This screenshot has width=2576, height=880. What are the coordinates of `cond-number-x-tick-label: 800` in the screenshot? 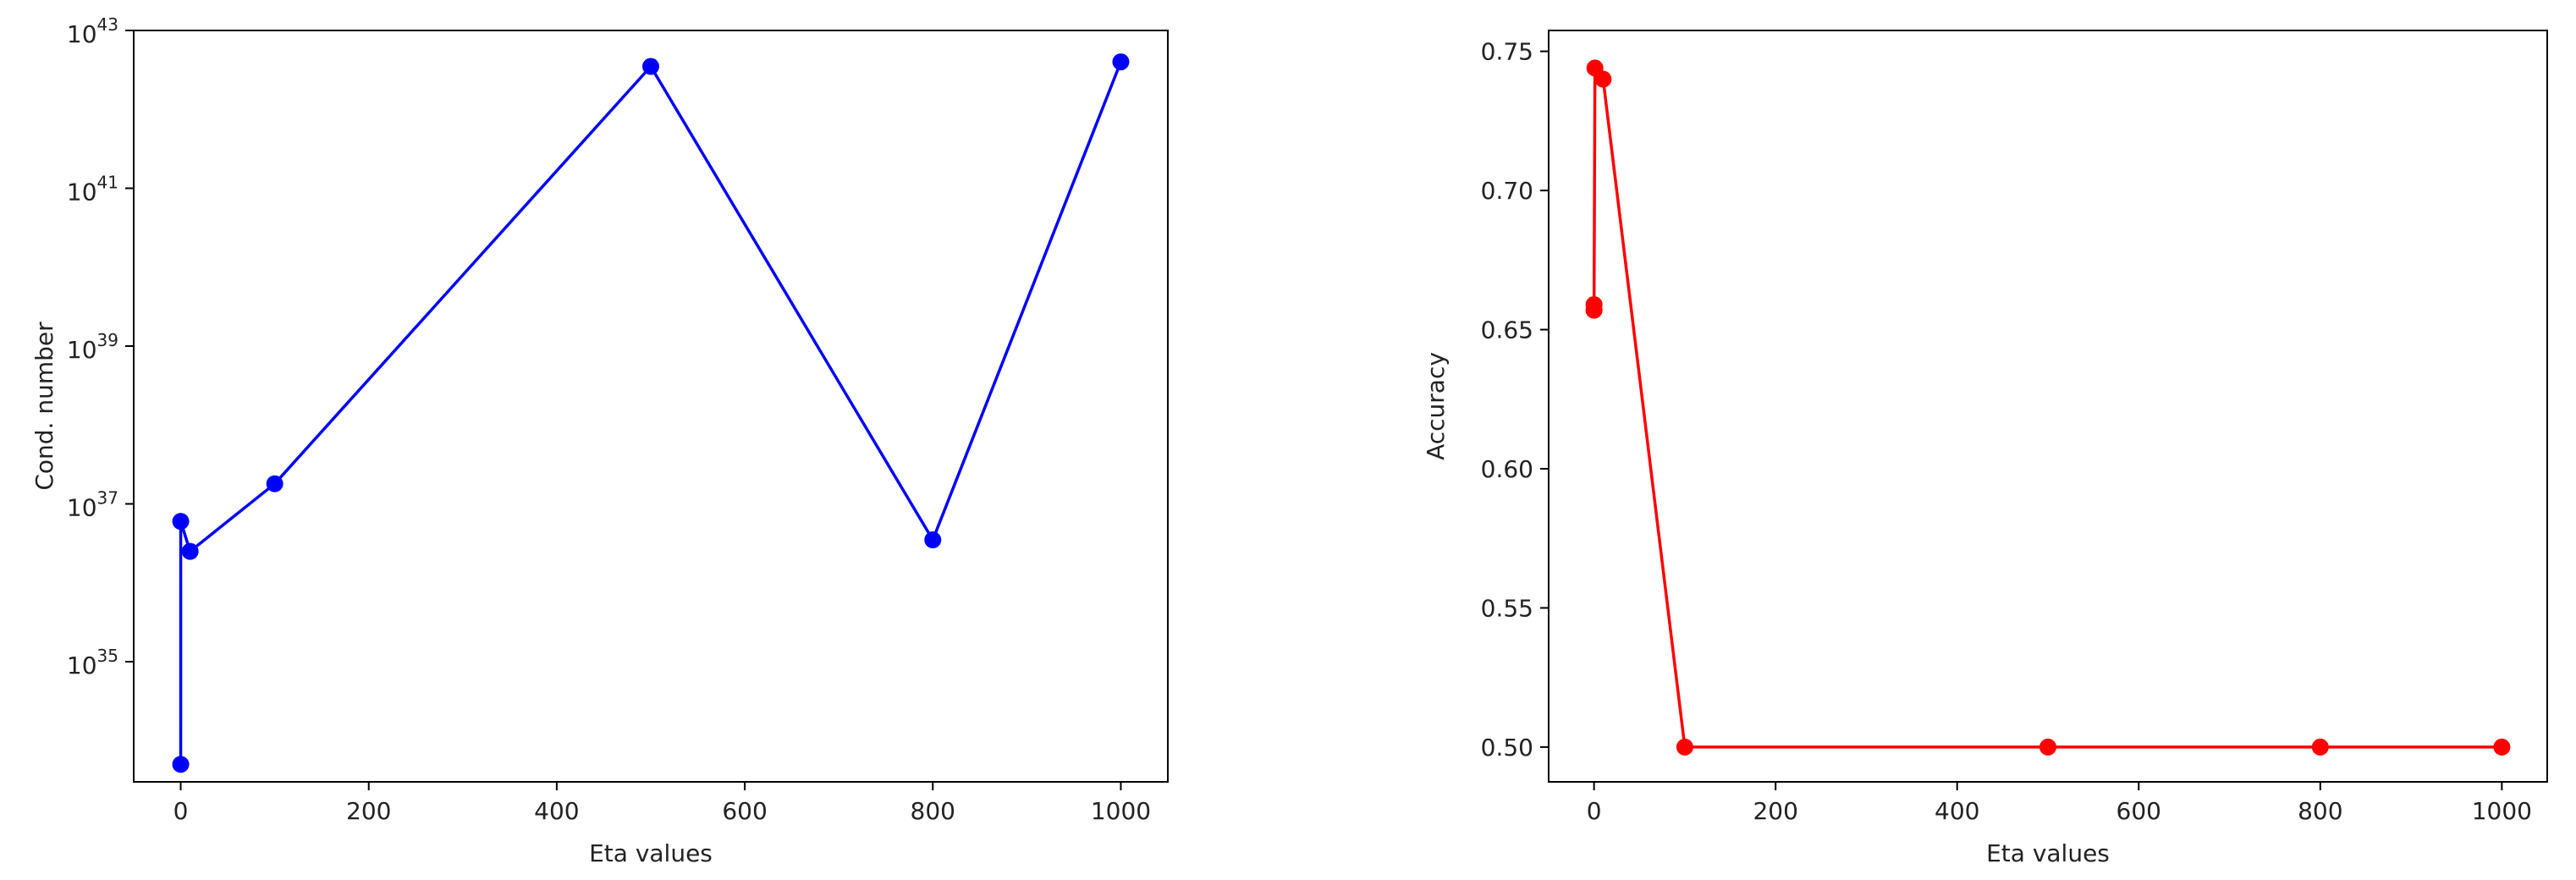 It's located at (933, 811).